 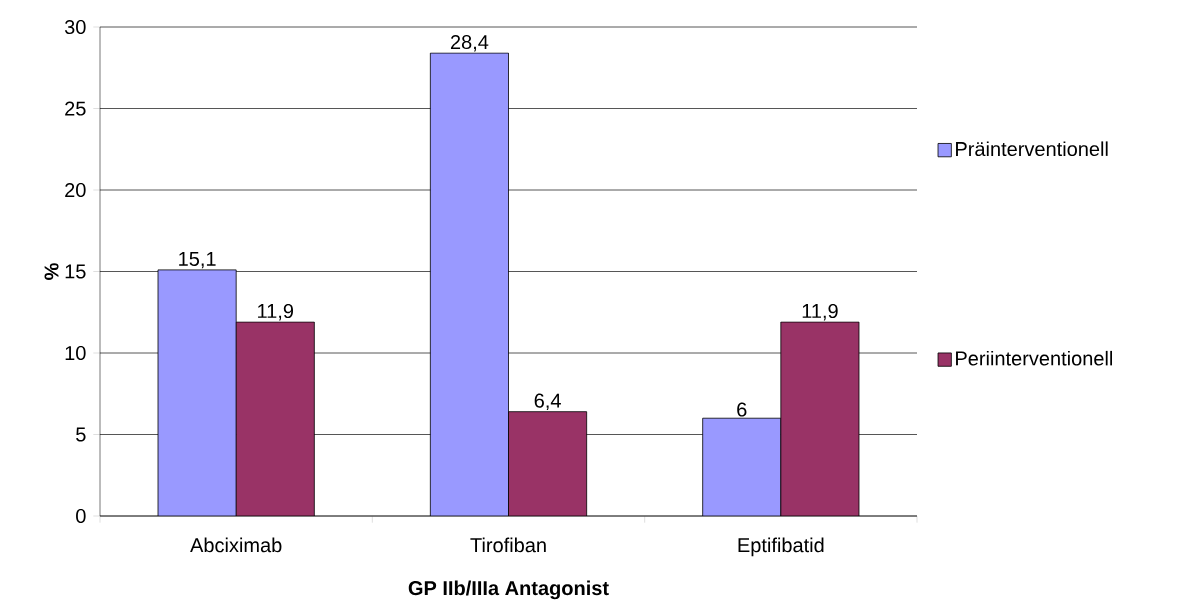 What do you see at coordinates (75, 190) in the screenshot?
I see `y-tick-label: 20` at bounding box center [75, 190].